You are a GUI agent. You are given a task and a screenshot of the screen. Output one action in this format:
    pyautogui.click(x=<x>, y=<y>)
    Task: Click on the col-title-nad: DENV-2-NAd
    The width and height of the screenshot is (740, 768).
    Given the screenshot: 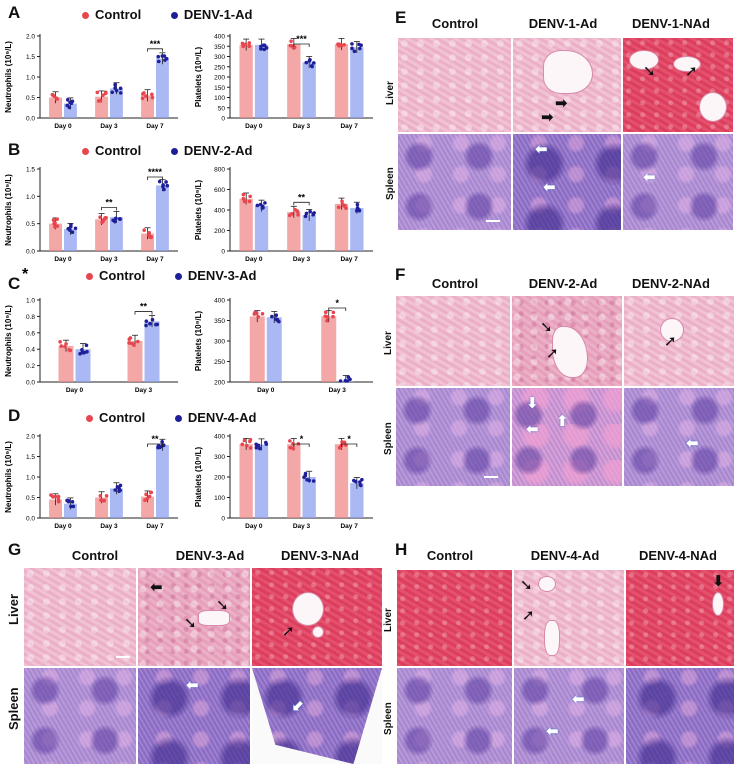 What is the action you would take?
    pyautogui.click(x=670, y=283)
    